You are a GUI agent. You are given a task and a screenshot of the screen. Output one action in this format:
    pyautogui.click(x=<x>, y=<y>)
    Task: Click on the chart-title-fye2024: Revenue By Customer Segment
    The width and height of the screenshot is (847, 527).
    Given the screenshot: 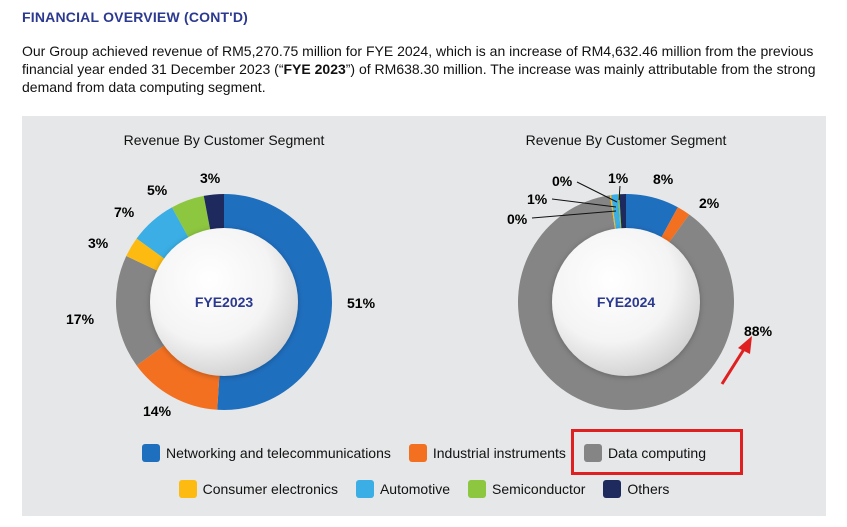 What is the action you would take?
    pyautogui.click(x=626, y=140)
    